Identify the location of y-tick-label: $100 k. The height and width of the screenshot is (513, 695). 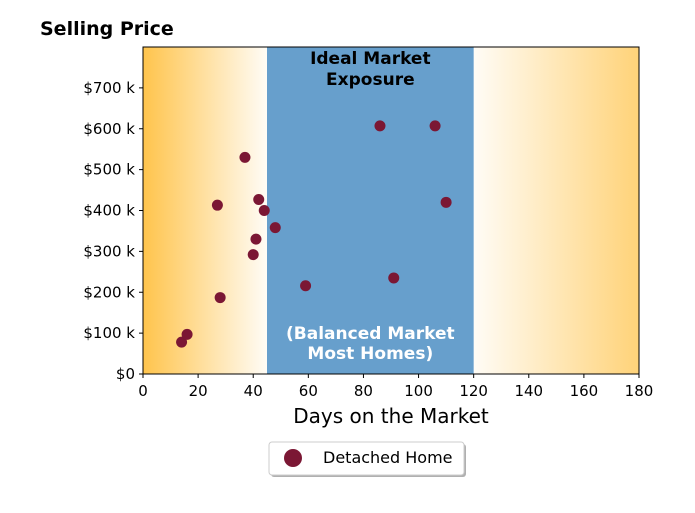
(109, 333).